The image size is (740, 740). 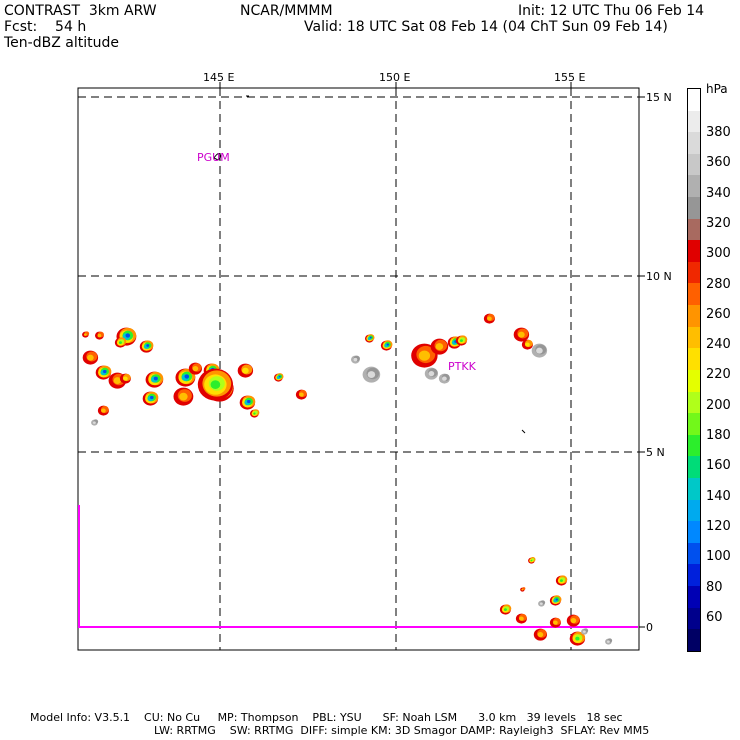 What do you see at coordinates (659, 97) in the screenshot?
I see `lat-label-15n: 15 N` at bounding box center [659, 97].